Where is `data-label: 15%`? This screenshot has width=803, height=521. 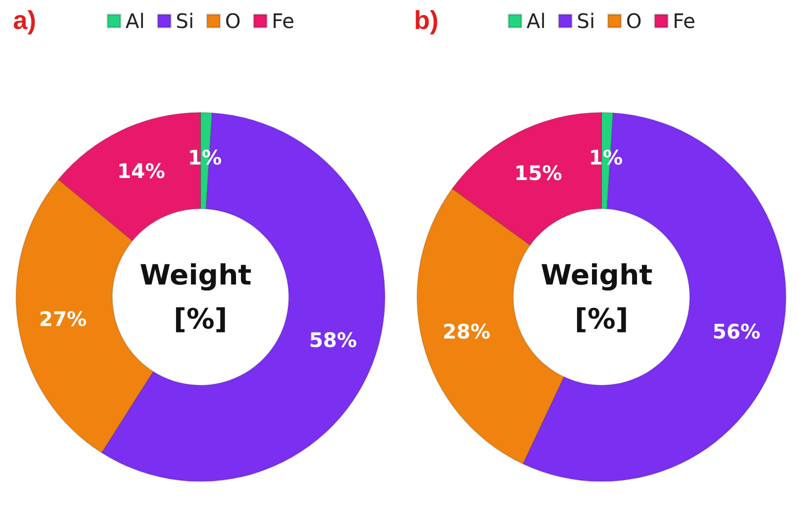
data-label: 15% is located at coordinates (538, 172).